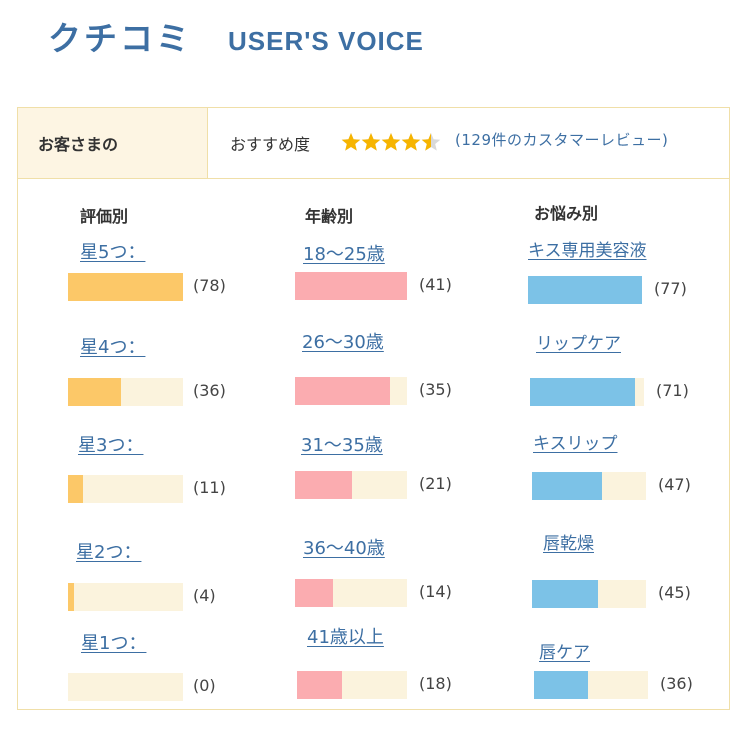  Describe the element at coordinates (565, 594) in the screenshot. I see `concern-bar-dry-lips-fill` at that location.